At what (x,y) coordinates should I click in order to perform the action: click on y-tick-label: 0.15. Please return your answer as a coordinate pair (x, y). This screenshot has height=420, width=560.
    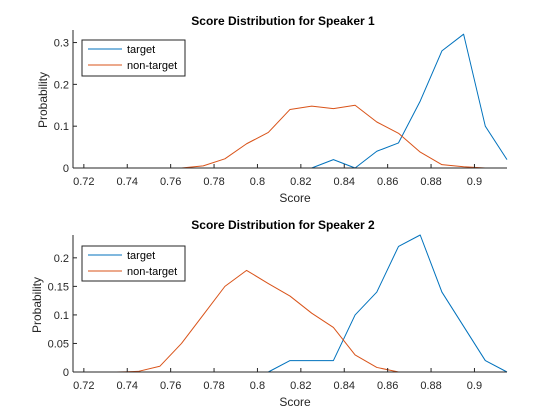
    Looking at the image, I should click on (58, 287).